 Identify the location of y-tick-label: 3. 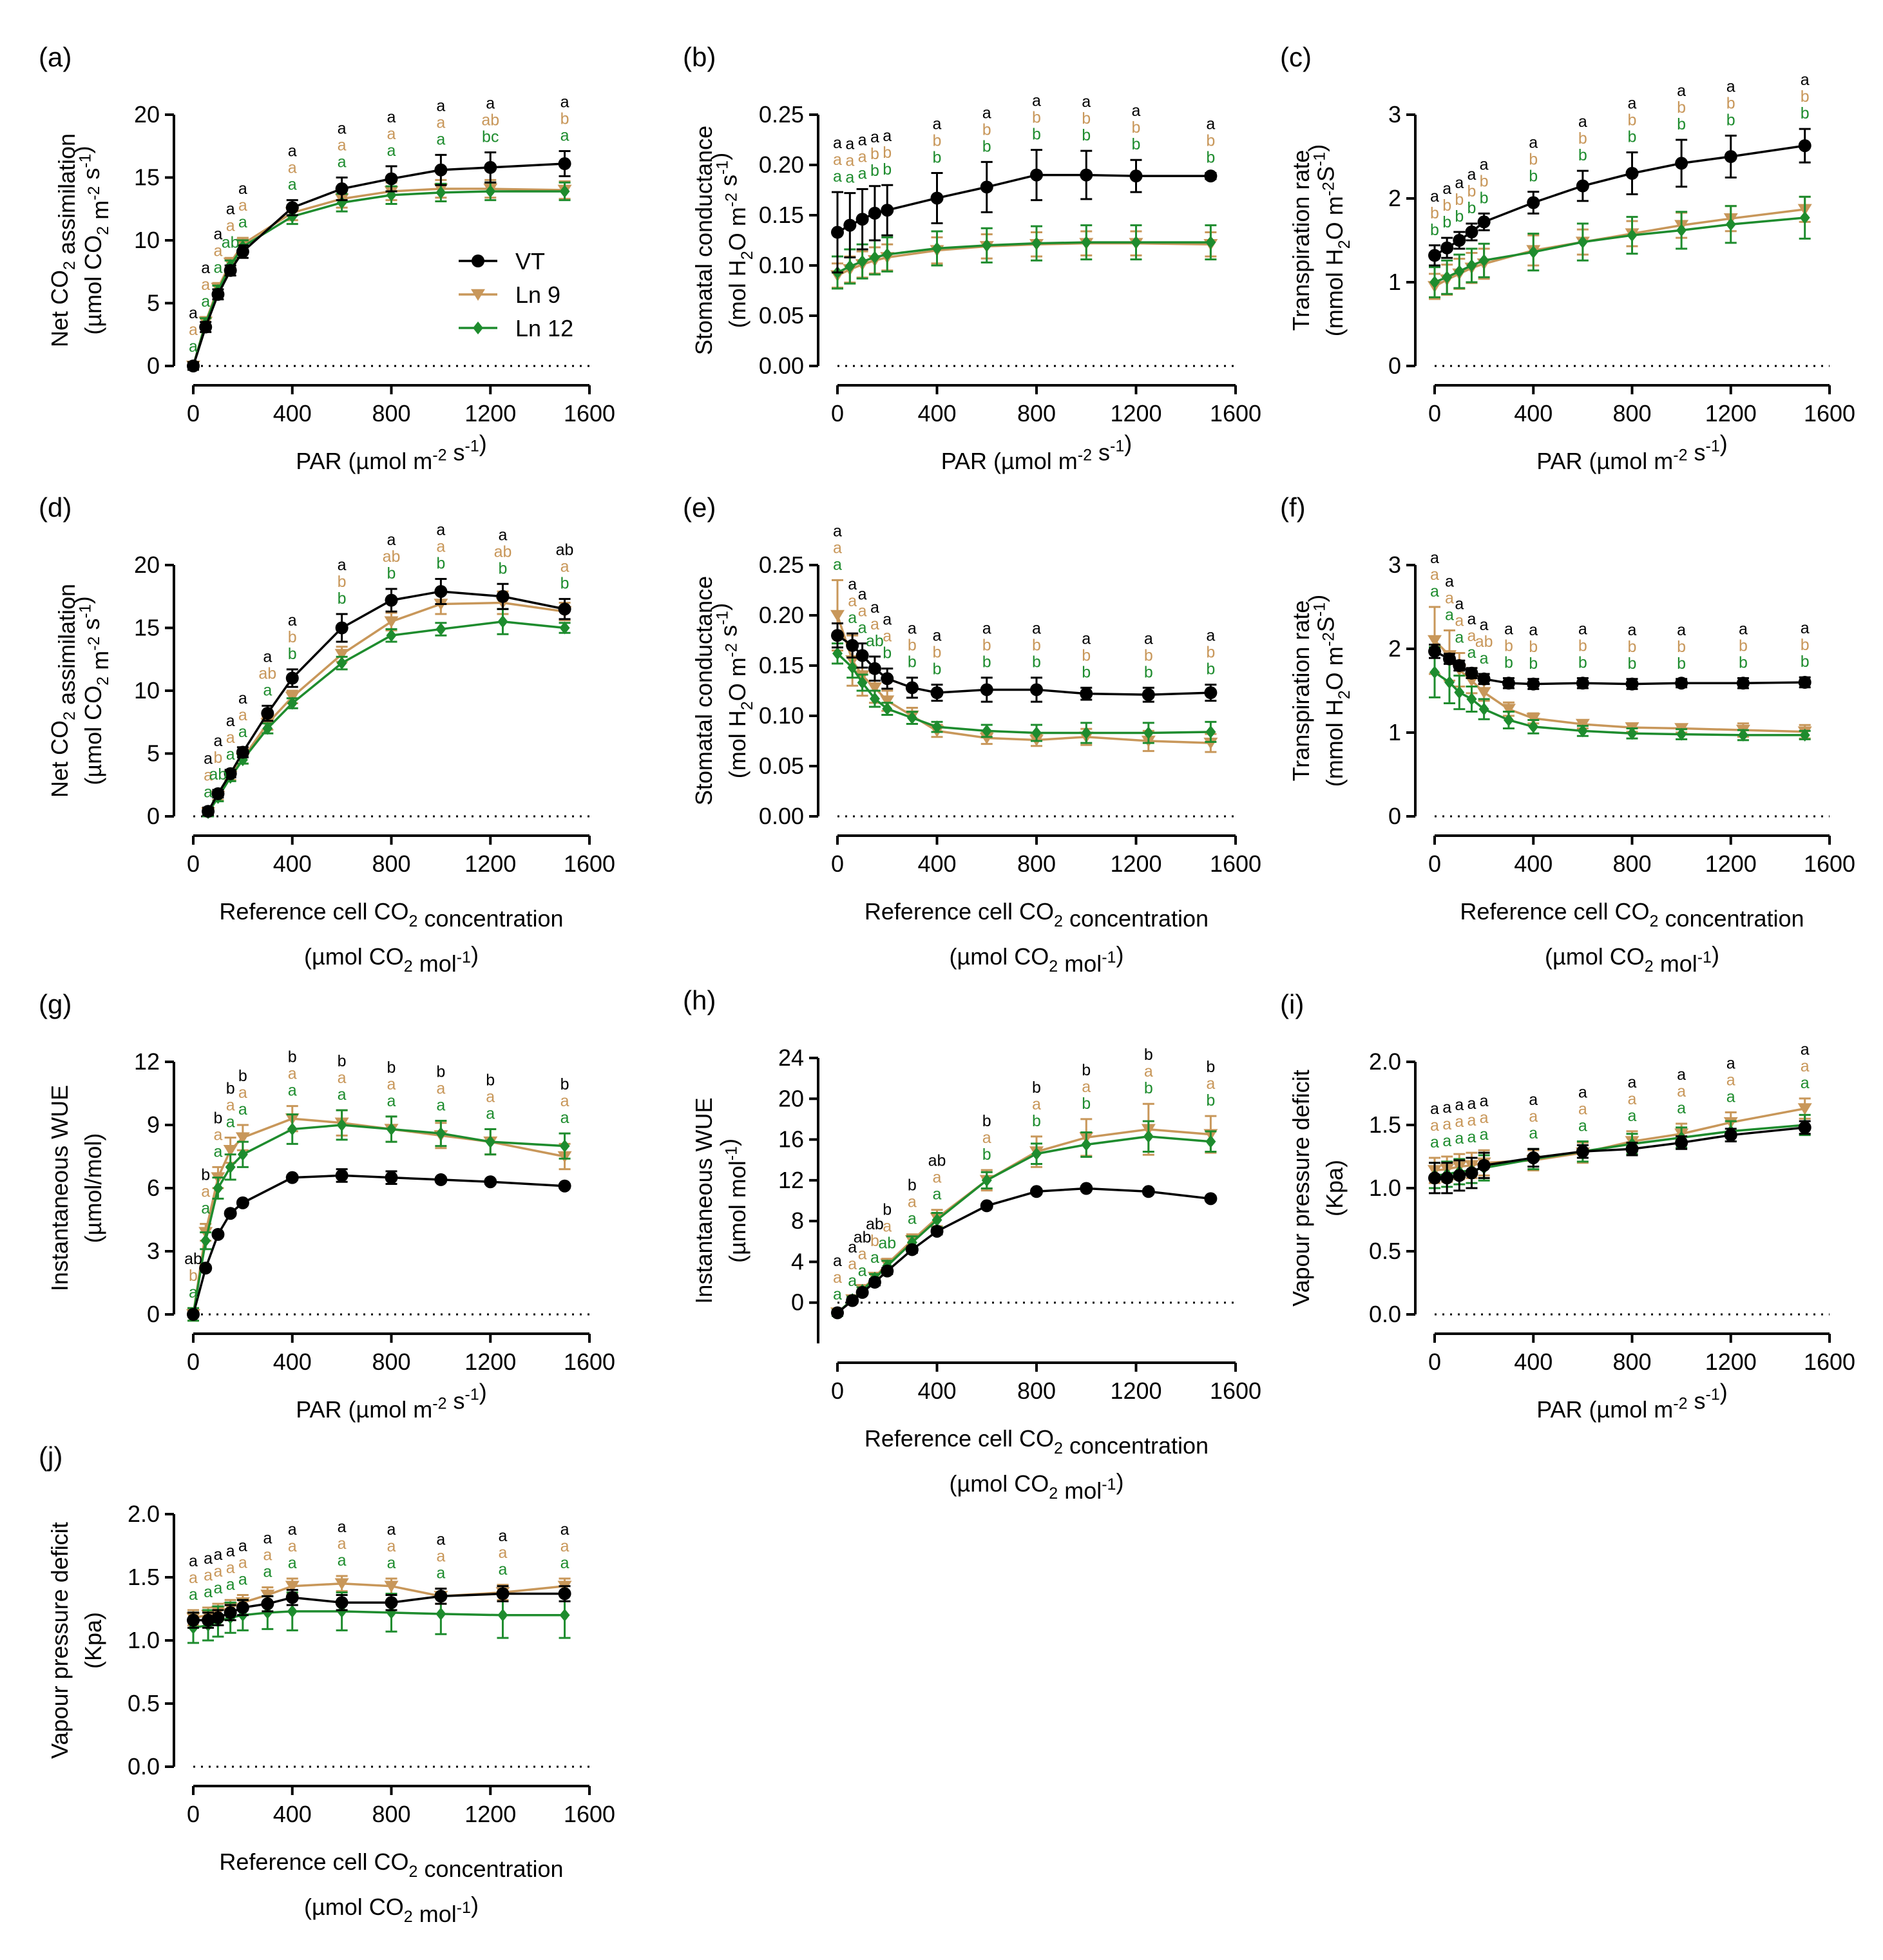
(1394, 115).